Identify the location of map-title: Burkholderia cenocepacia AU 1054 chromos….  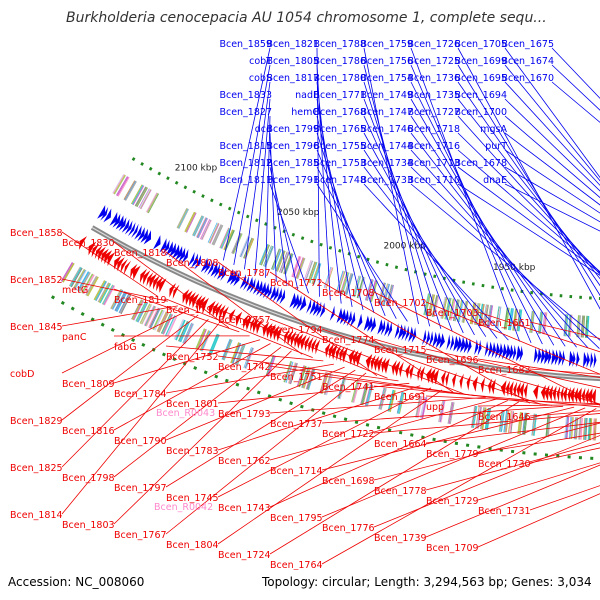
(306, 18).